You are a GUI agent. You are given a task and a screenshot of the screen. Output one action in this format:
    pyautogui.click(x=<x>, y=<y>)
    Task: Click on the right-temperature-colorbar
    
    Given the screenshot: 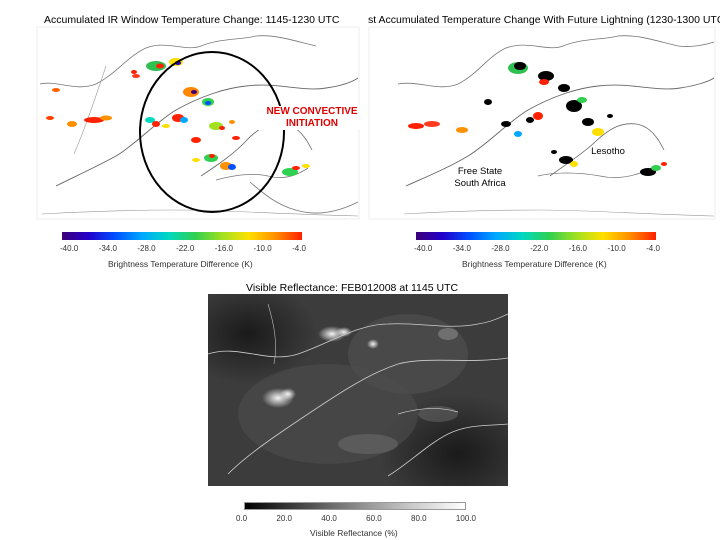 What is the action you would take?
    pyautogui.click(x=536, y=236)
    